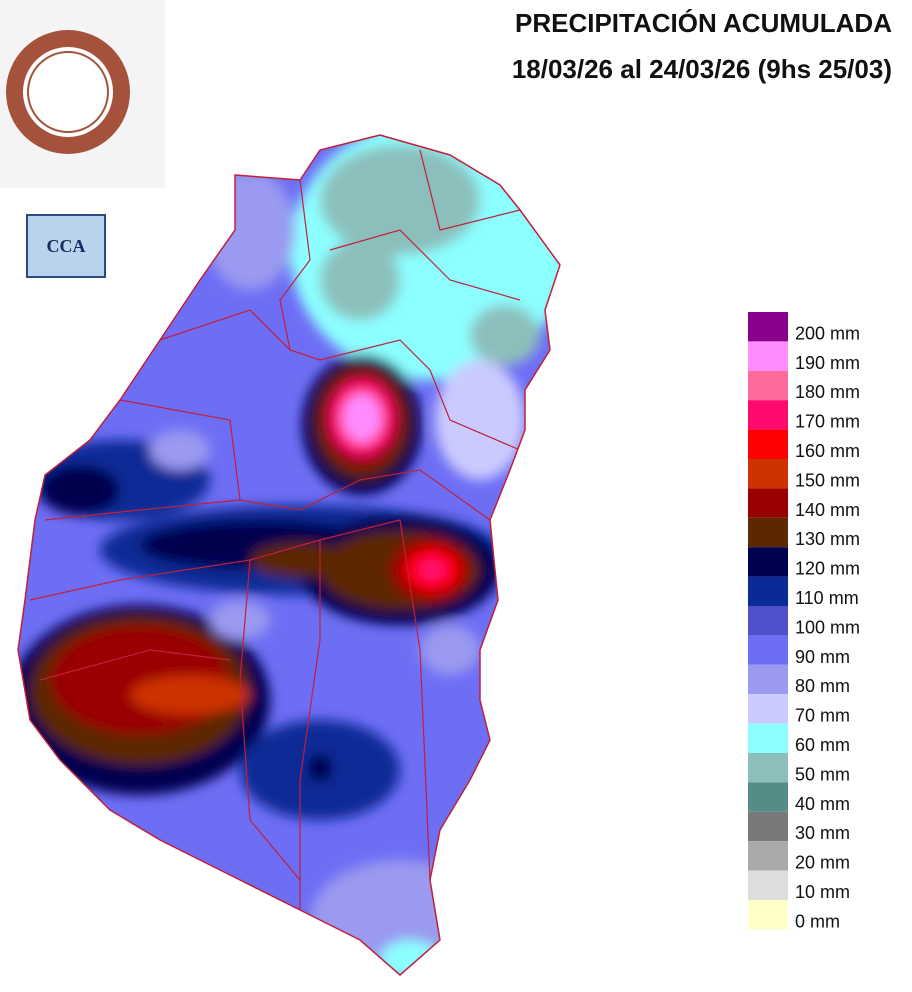 This screenshot has width=912, height=992. I want to click on cca-badge: CCA, so click(66, 246).